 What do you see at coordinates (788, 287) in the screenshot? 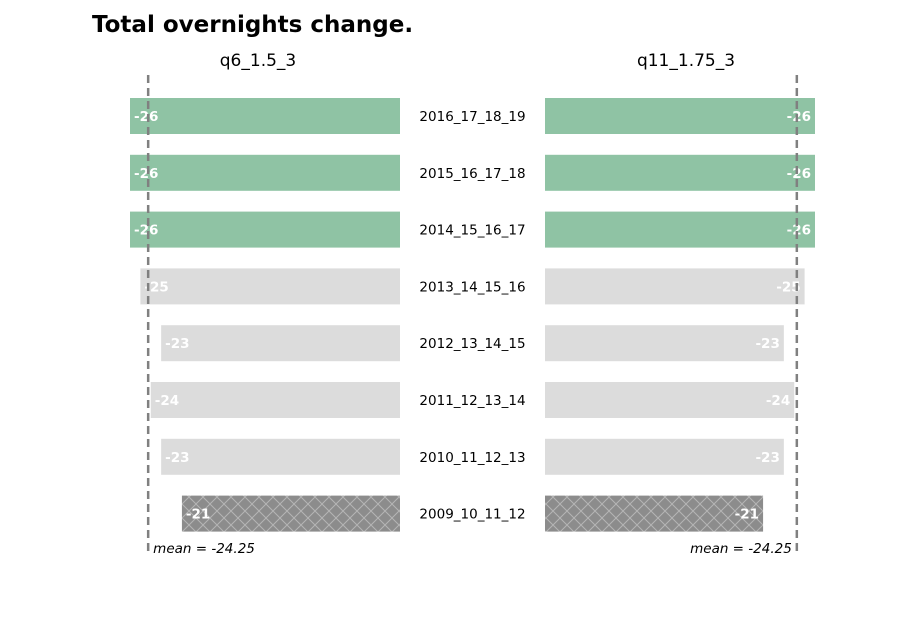
I see `right-bar-label: -25` at bounding box center [788, 287].